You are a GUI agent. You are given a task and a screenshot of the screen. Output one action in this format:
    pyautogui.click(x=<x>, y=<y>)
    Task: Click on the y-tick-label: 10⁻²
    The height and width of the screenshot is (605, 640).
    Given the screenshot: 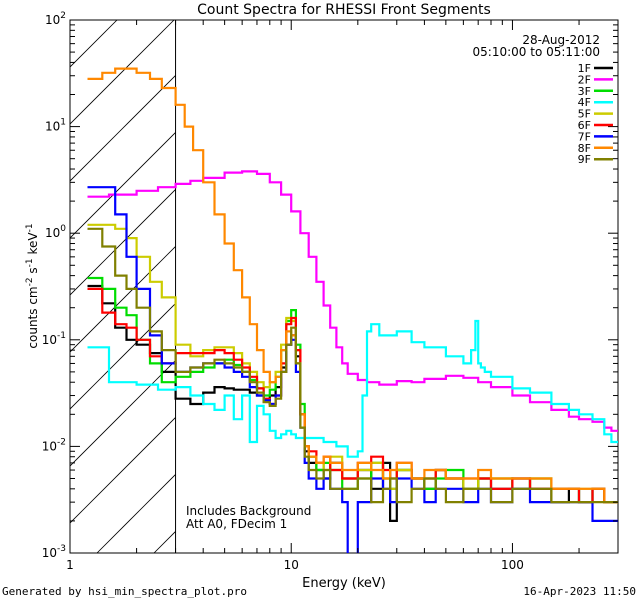 What is the action you would take?
    pyautogui.click(x=54, y=445)
    